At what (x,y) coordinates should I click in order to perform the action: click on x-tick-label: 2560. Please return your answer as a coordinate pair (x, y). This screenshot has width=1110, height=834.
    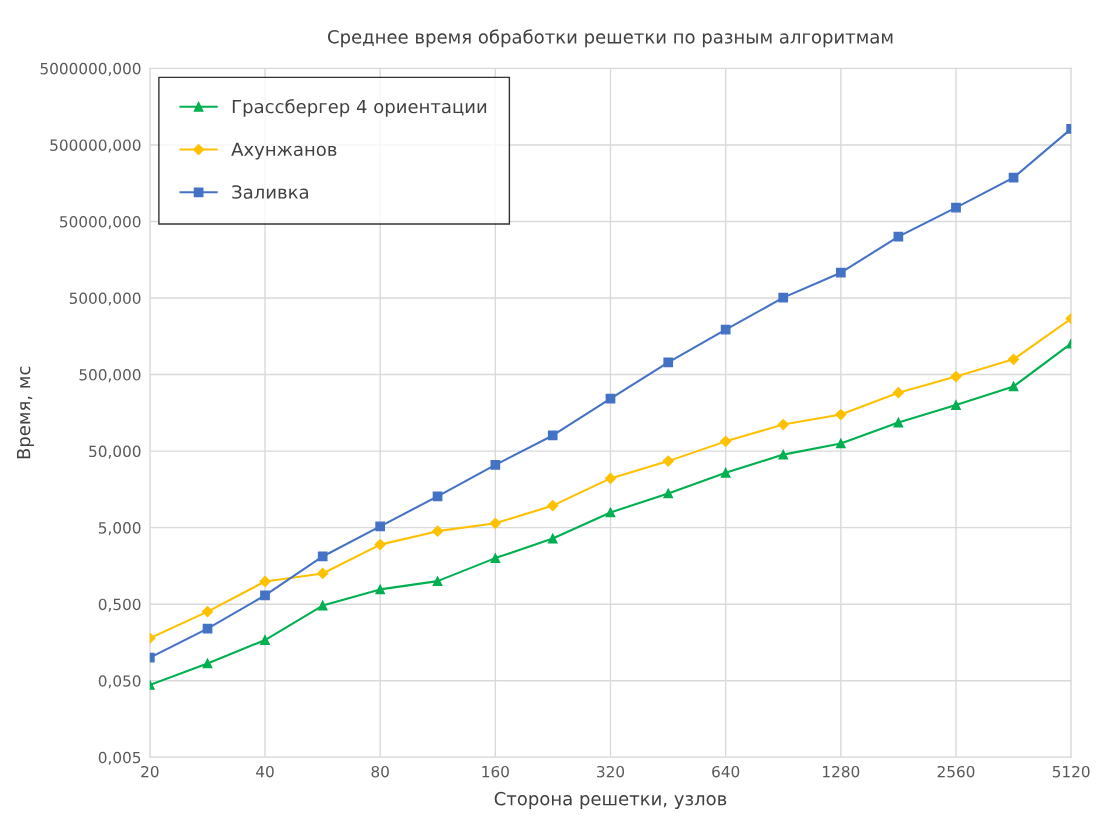
    Looking at the image, I should click on (956, 771).